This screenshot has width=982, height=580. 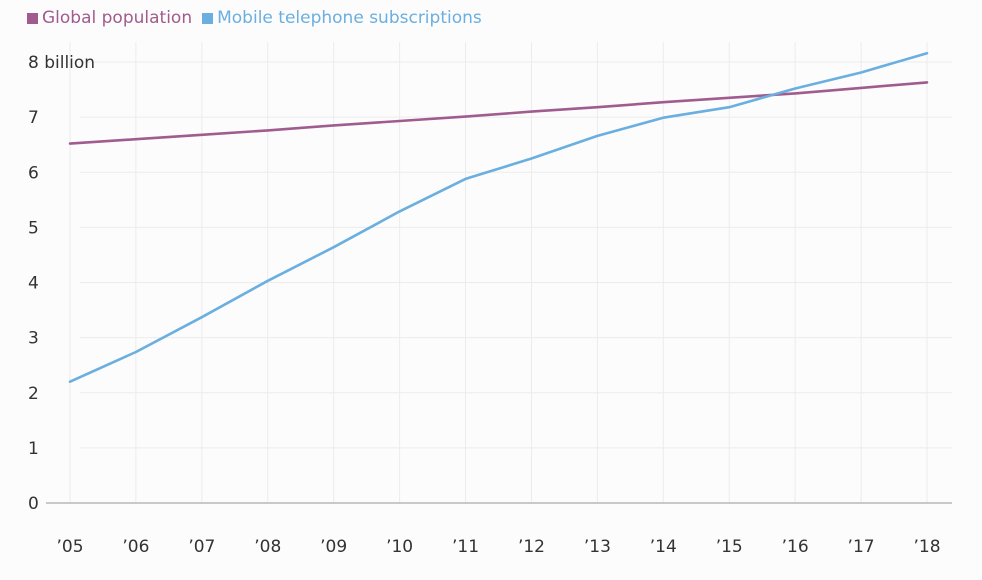 I want to click on legend-item-mobile-subscriptions: Mobile telephone subscriptions, so click(x=342, y=18).